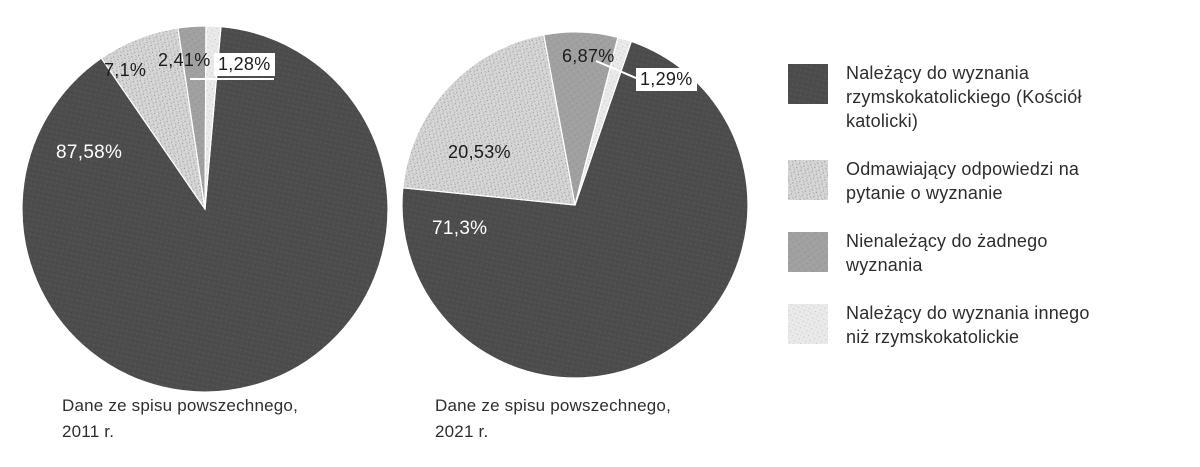 The image size is (1200, 467). I want to click on value-label-2021-refused: 20,53%, so click(479, 152).